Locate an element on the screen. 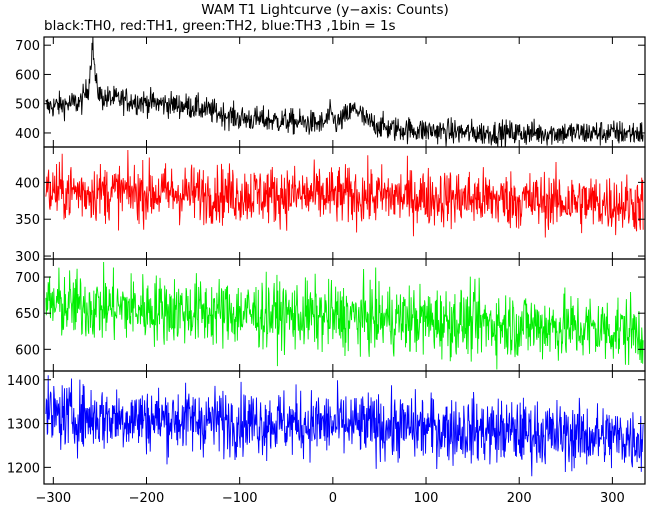 The width and height of the screenshot is (650, 505). y-tick-label-th3-1200: 1200 is located at coordinates (23, 468).